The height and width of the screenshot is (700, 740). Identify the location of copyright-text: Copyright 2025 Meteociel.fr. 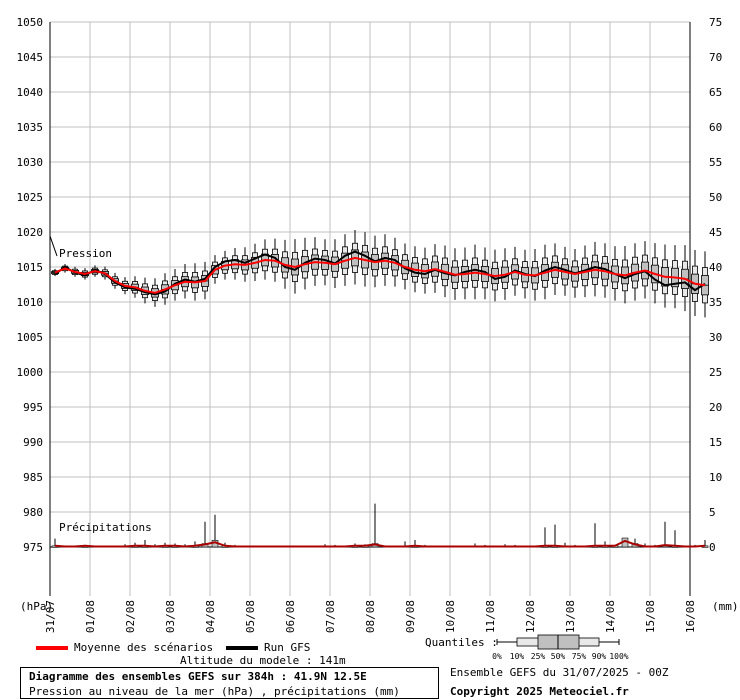
(539, 691).